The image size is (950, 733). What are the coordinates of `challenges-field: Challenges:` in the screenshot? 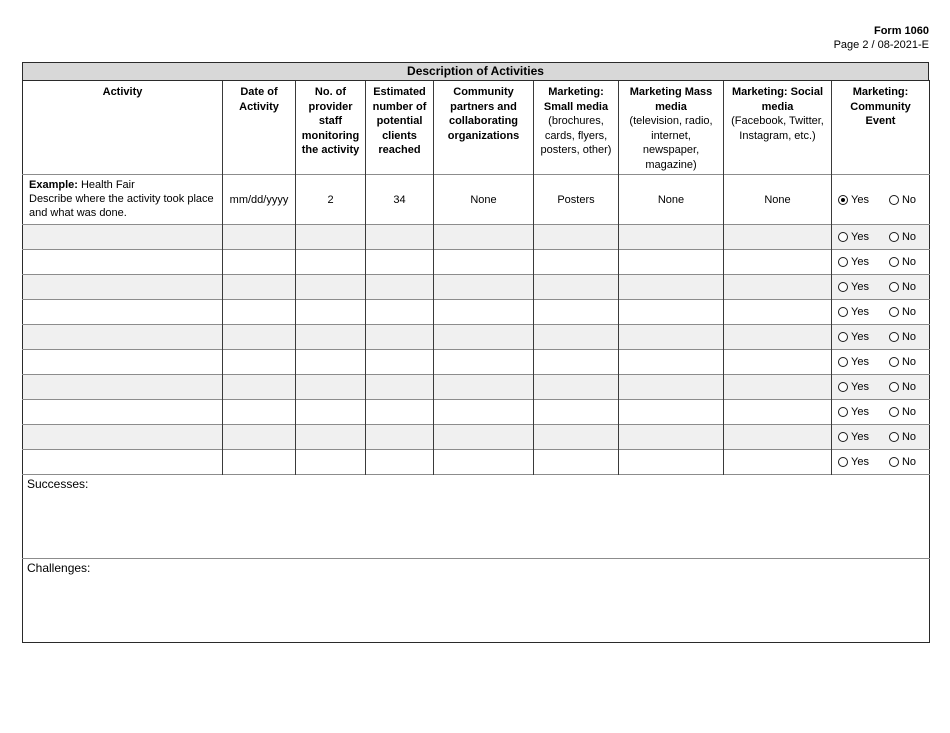 It's located at (476, 600).